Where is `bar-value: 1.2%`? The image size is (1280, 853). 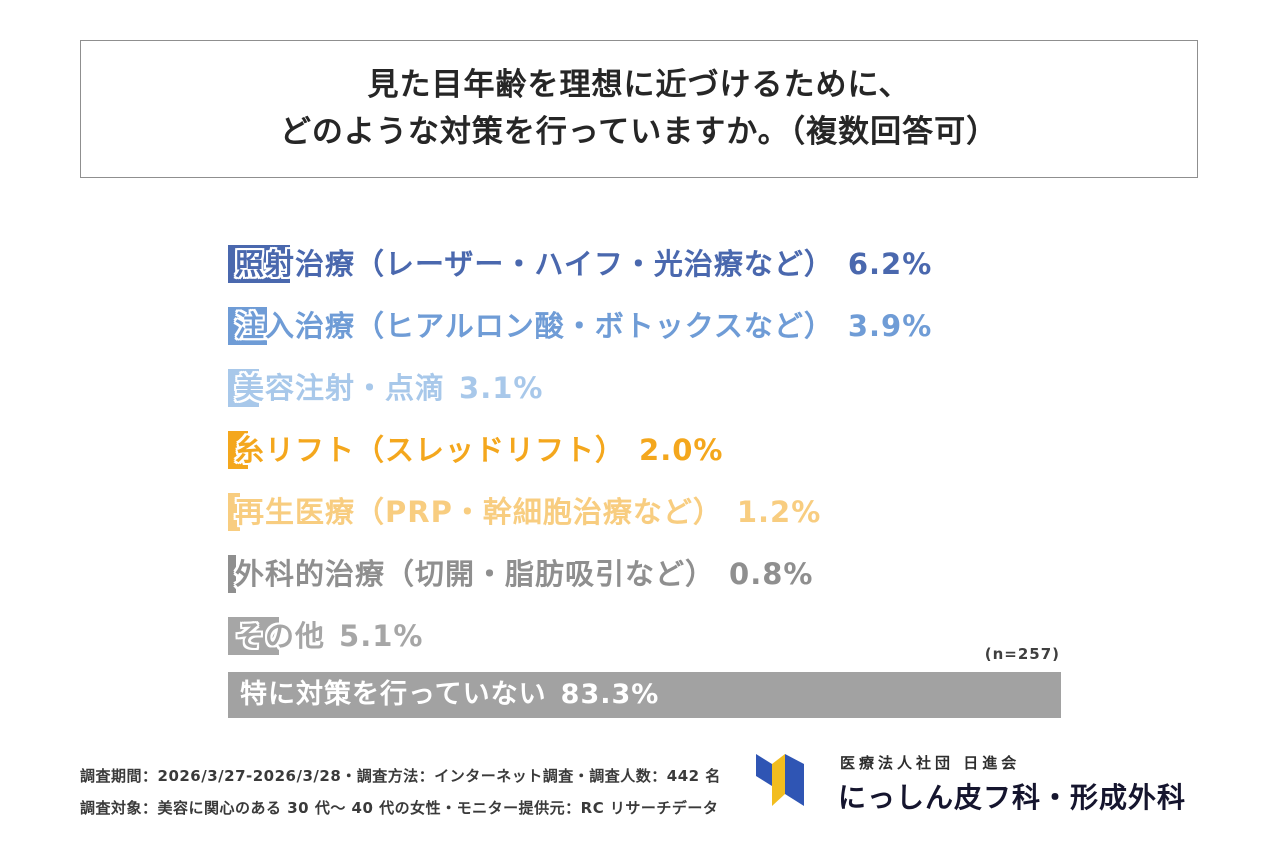
bar-value: 1.2% is located at coordinates (779, 512).